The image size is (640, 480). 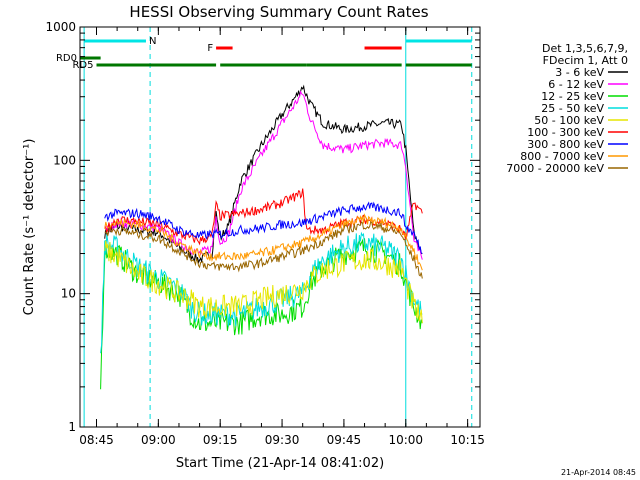 I want to click on state-label-n: N, so click(x=152, y=41).